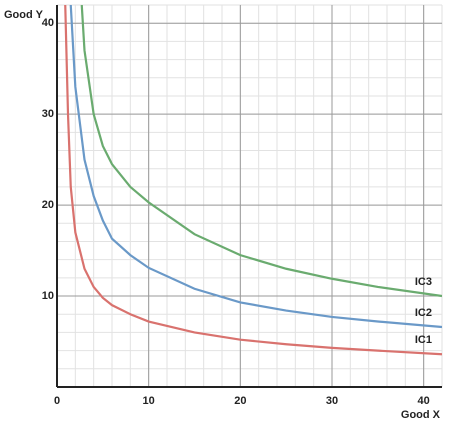 This screenshot has height=428, width=450. I want to click on x-tick-label: 20, so click(240, 401).